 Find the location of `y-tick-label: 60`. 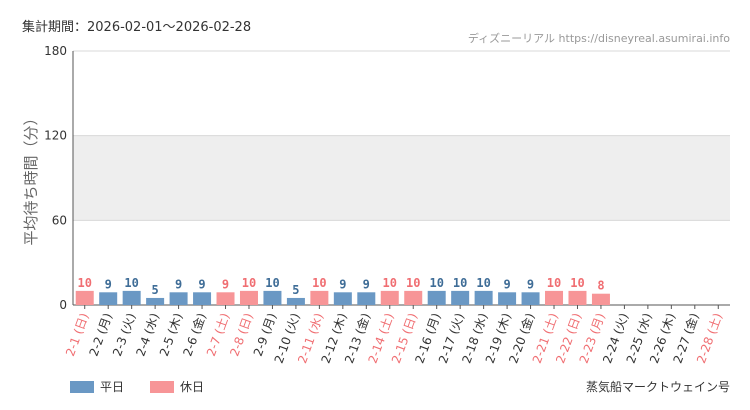

y-tick-label: 60 is located at coordinates (59, 220).